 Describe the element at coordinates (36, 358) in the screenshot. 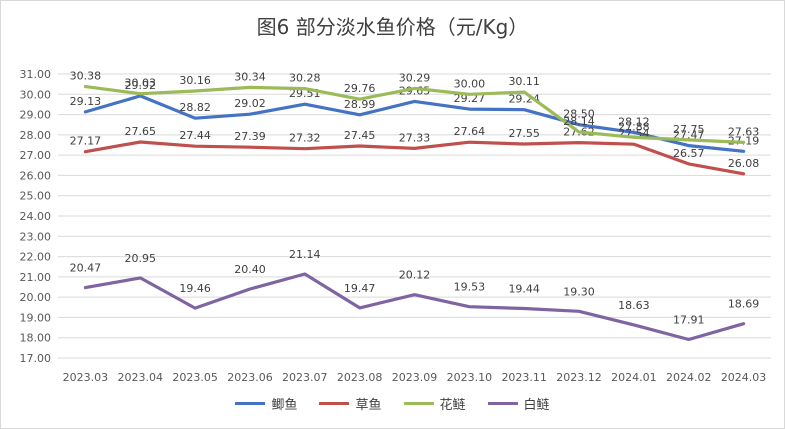

I see `y-tick-label: 17.00` at that location.